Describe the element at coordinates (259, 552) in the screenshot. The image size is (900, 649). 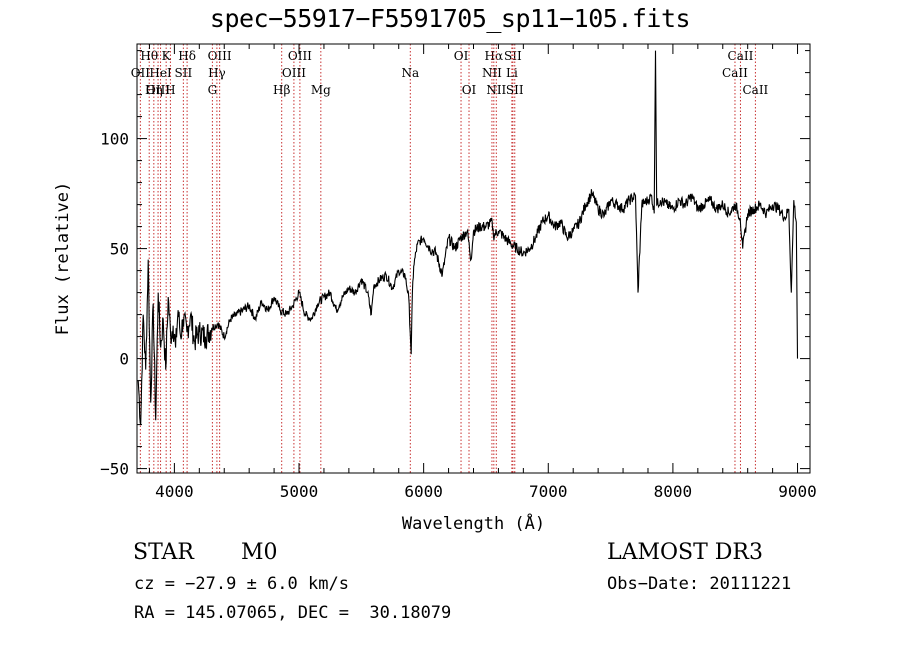
I see `object-subclass: M0` at that location.